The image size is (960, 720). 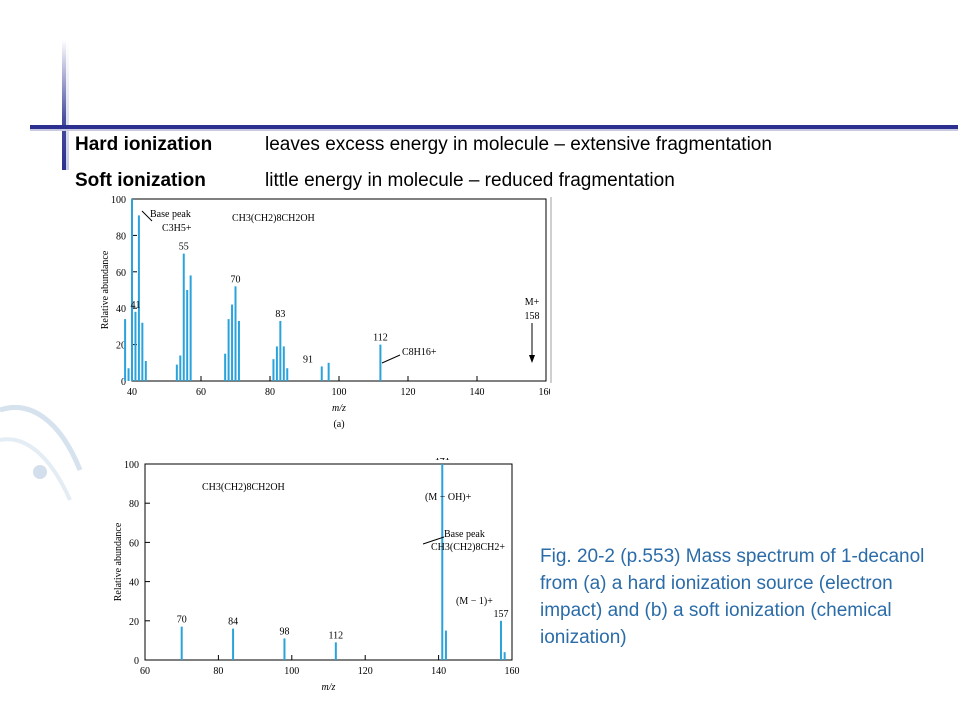 I want to click on peak-label: 41, so click(x=135, y=305).